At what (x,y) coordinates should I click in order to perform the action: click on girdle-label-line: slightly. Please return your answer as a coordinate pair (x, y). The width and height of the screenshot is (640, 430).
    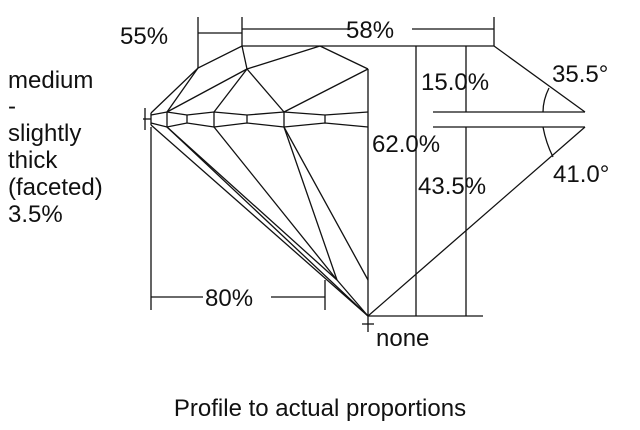
    Looking at the image, I should click on (44, 133).